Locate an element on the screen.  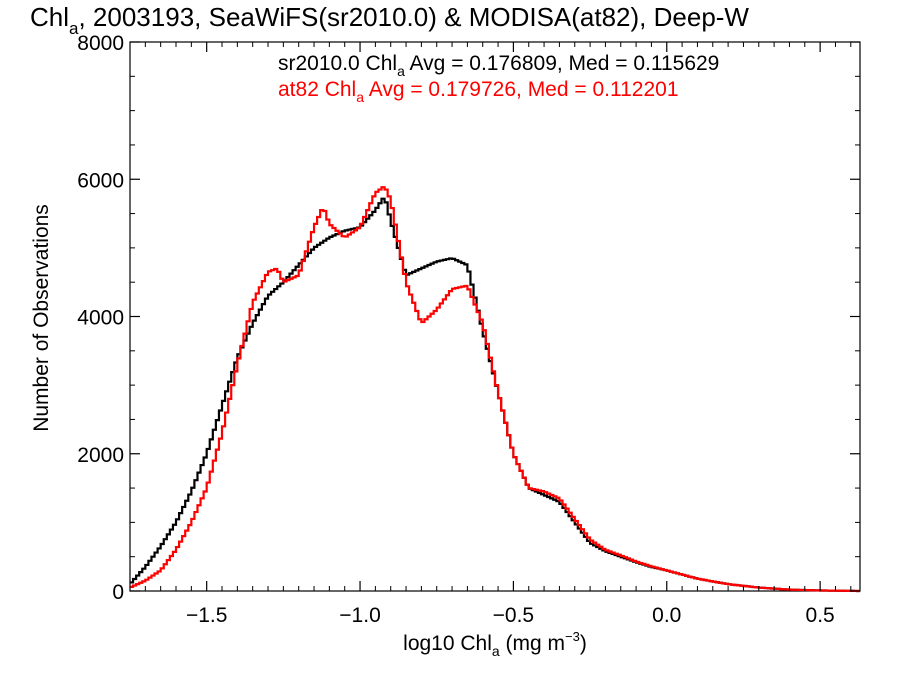
y-tick-label: 2000 is located at coordinates (100, 455).